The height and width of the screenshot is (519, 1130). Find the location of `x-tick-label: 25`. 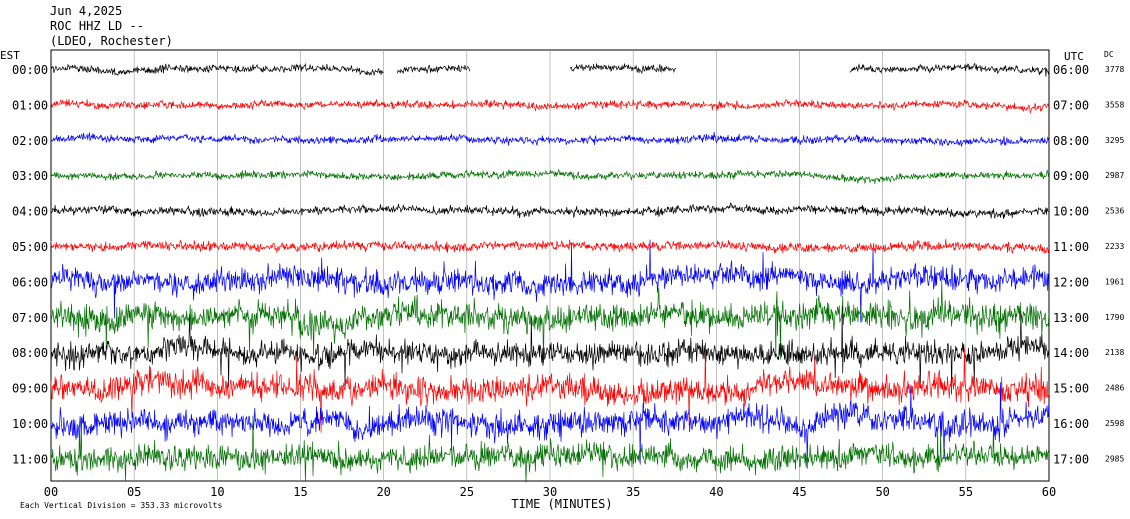

x-tick-label: 25 is located at coordinates (467, 492).